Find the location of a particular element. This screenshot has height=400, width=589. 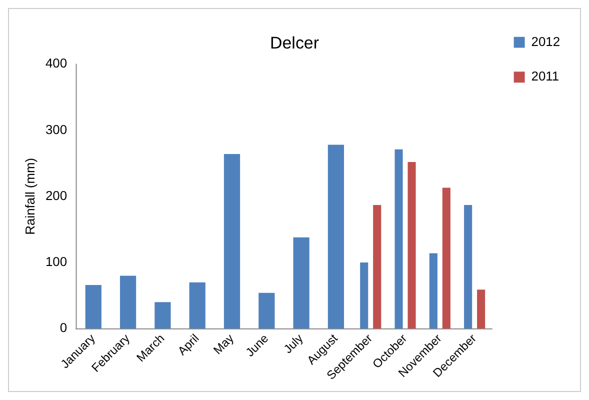

chart-title: Delcer is located at coordinates (295, 43).